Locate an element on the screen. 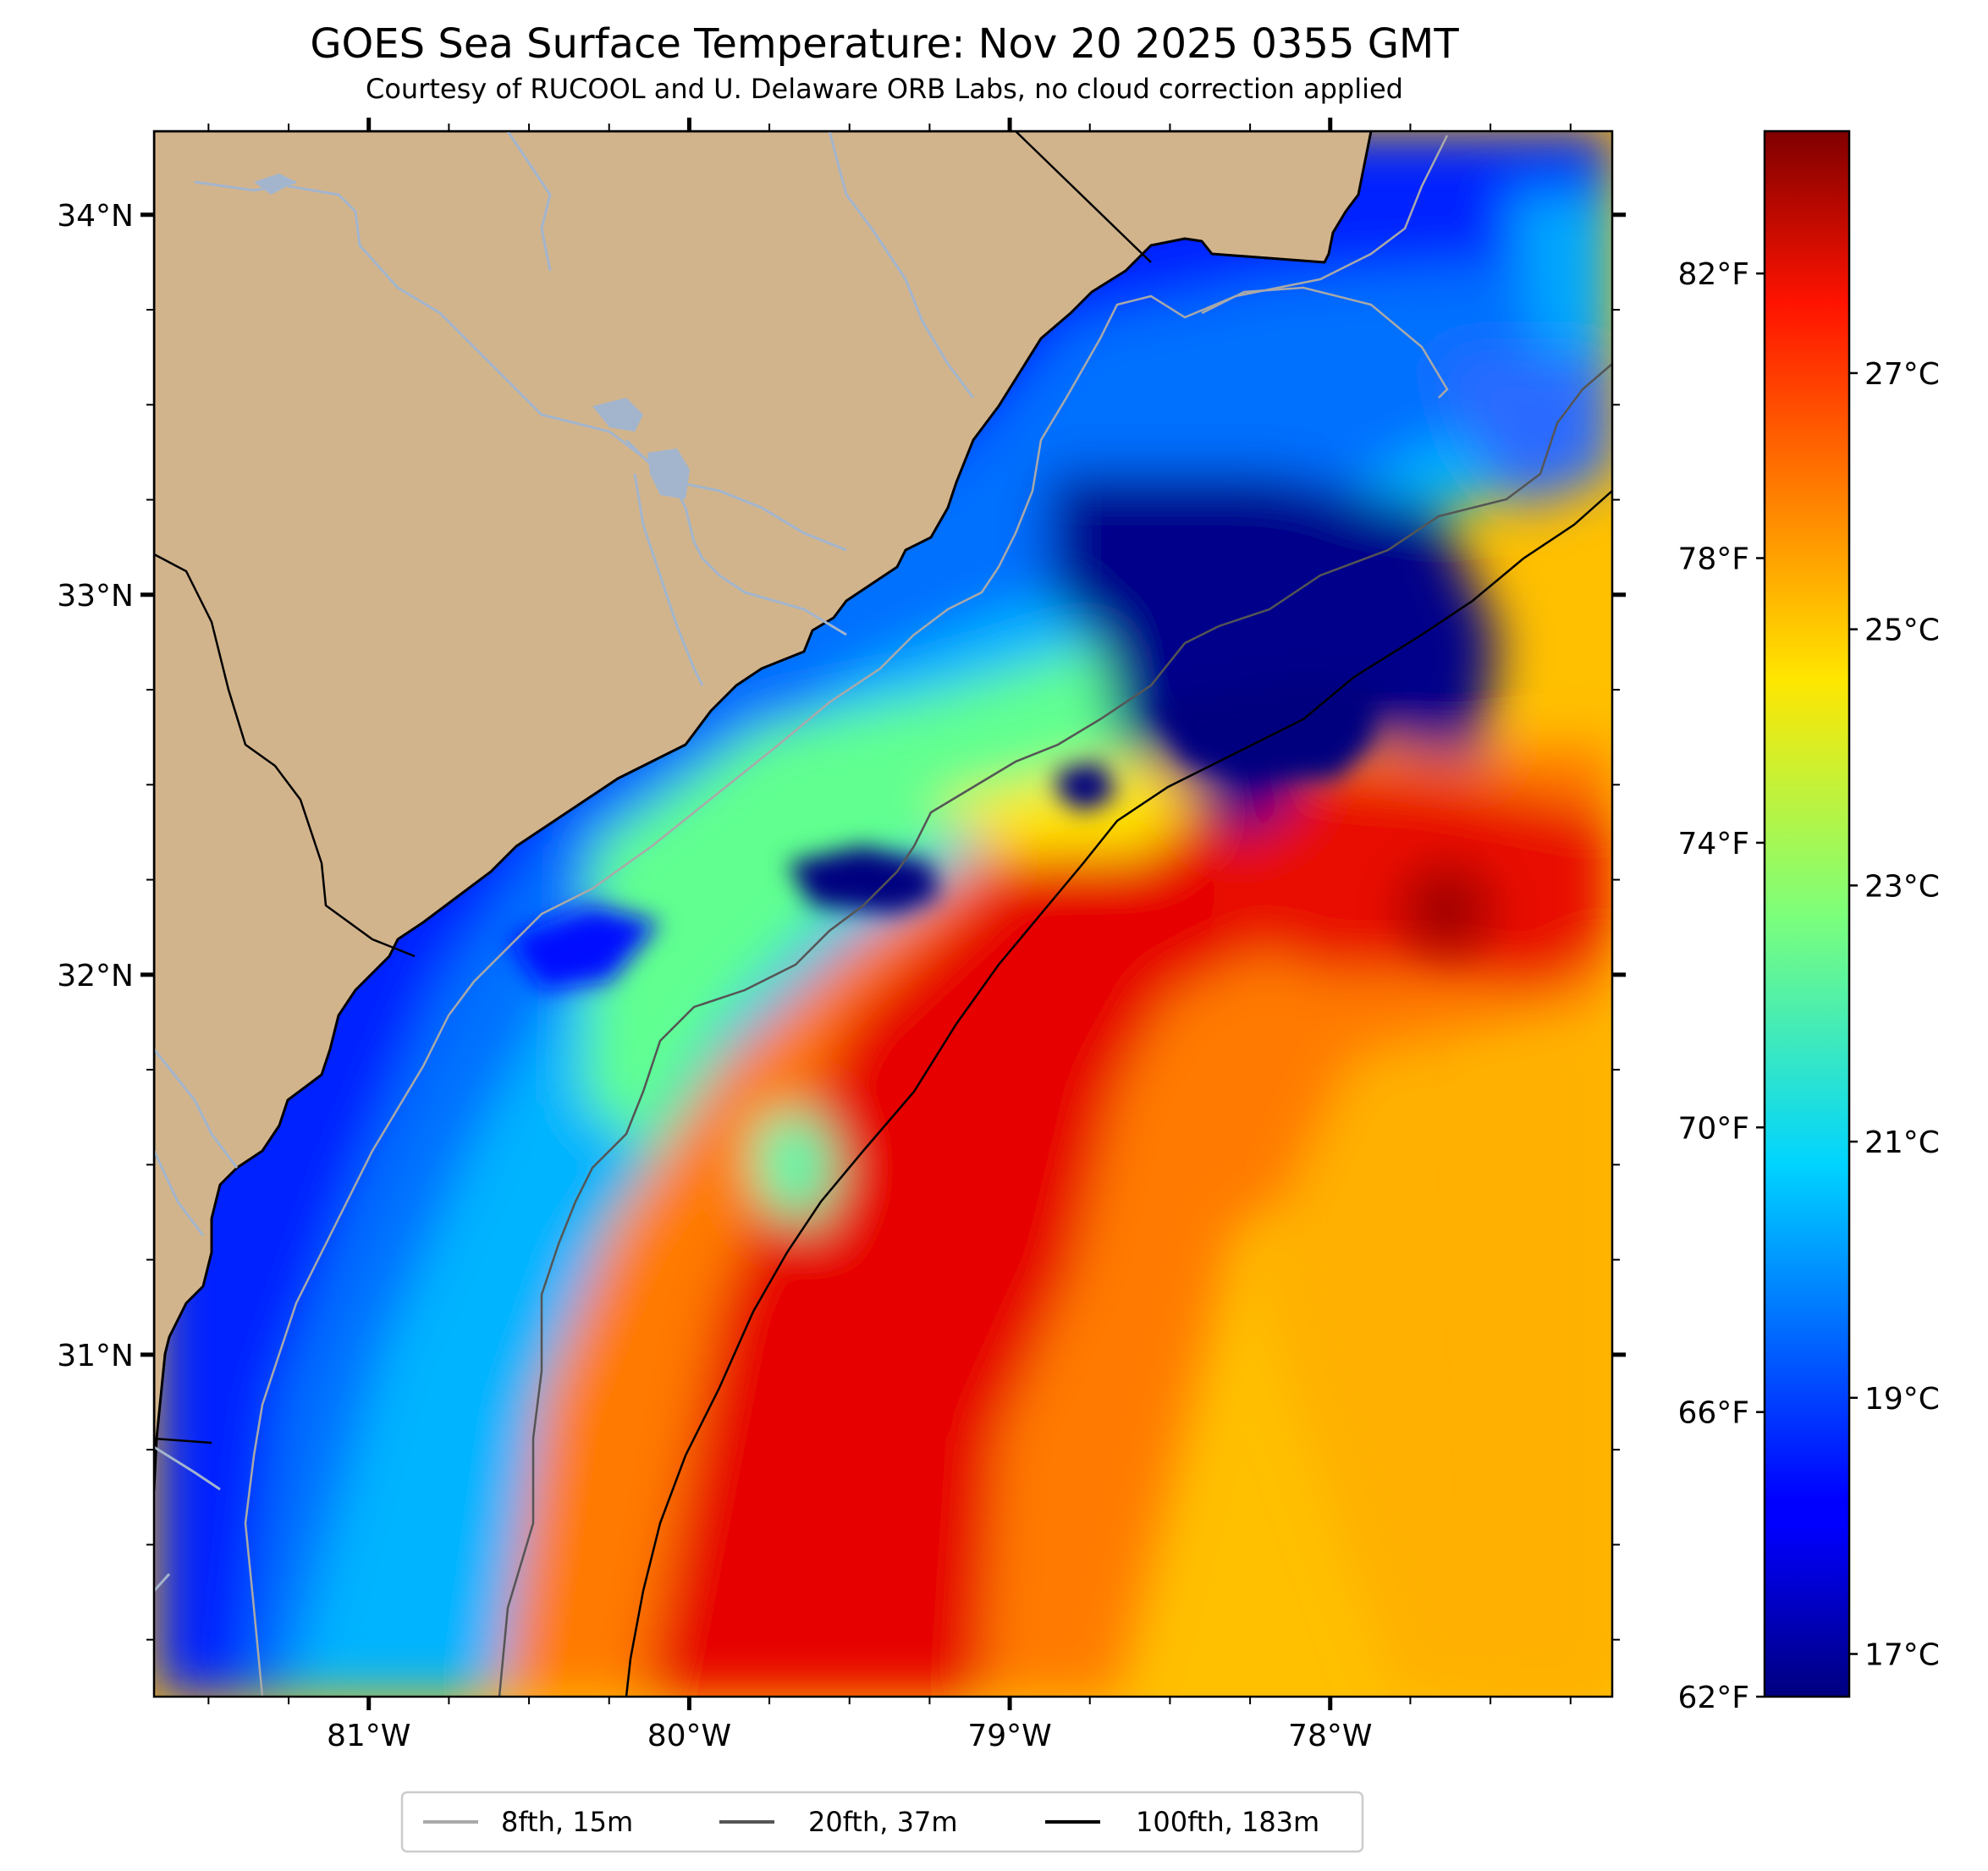 This screenshot has height=1871, width=1988. celsius-tick-label: 27°C is located at coordinates (1902, 375).